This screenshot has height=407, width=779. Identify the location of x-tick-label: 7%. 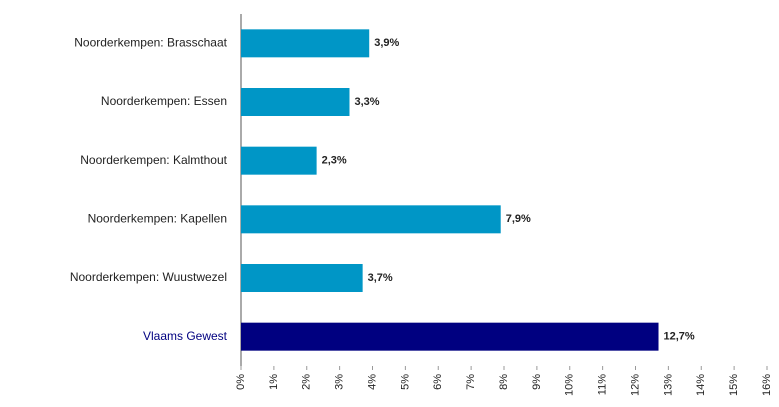
(471, 382).